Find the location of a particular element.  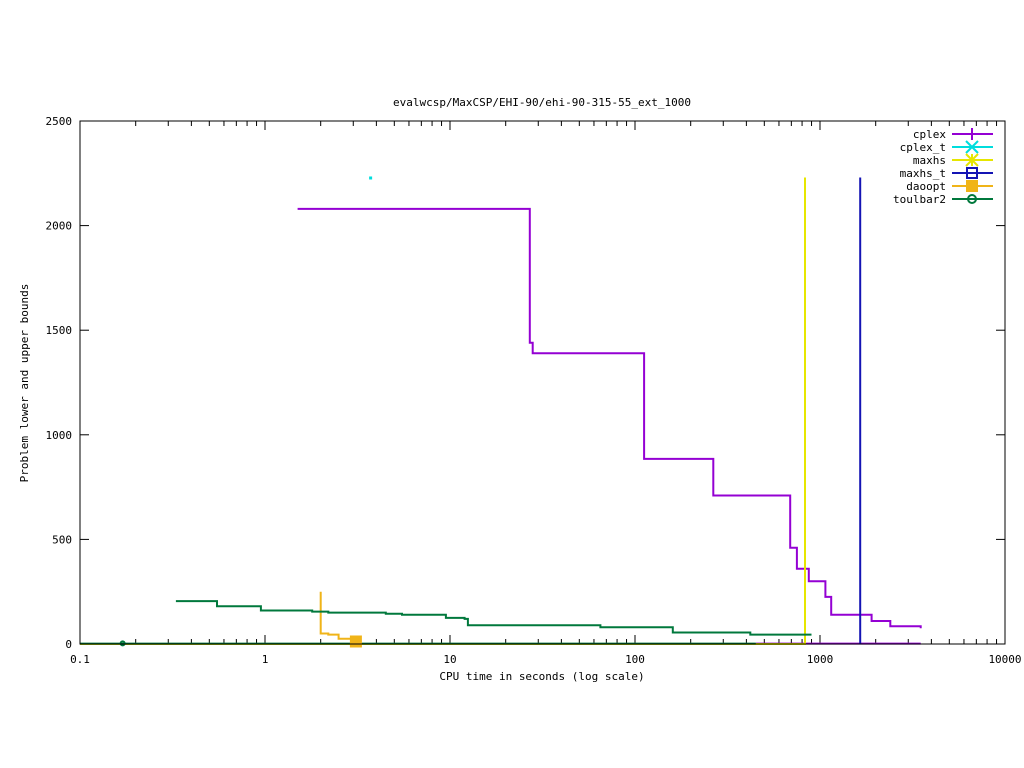

y-tick-label: 0 is located at coordinates (68, 644).